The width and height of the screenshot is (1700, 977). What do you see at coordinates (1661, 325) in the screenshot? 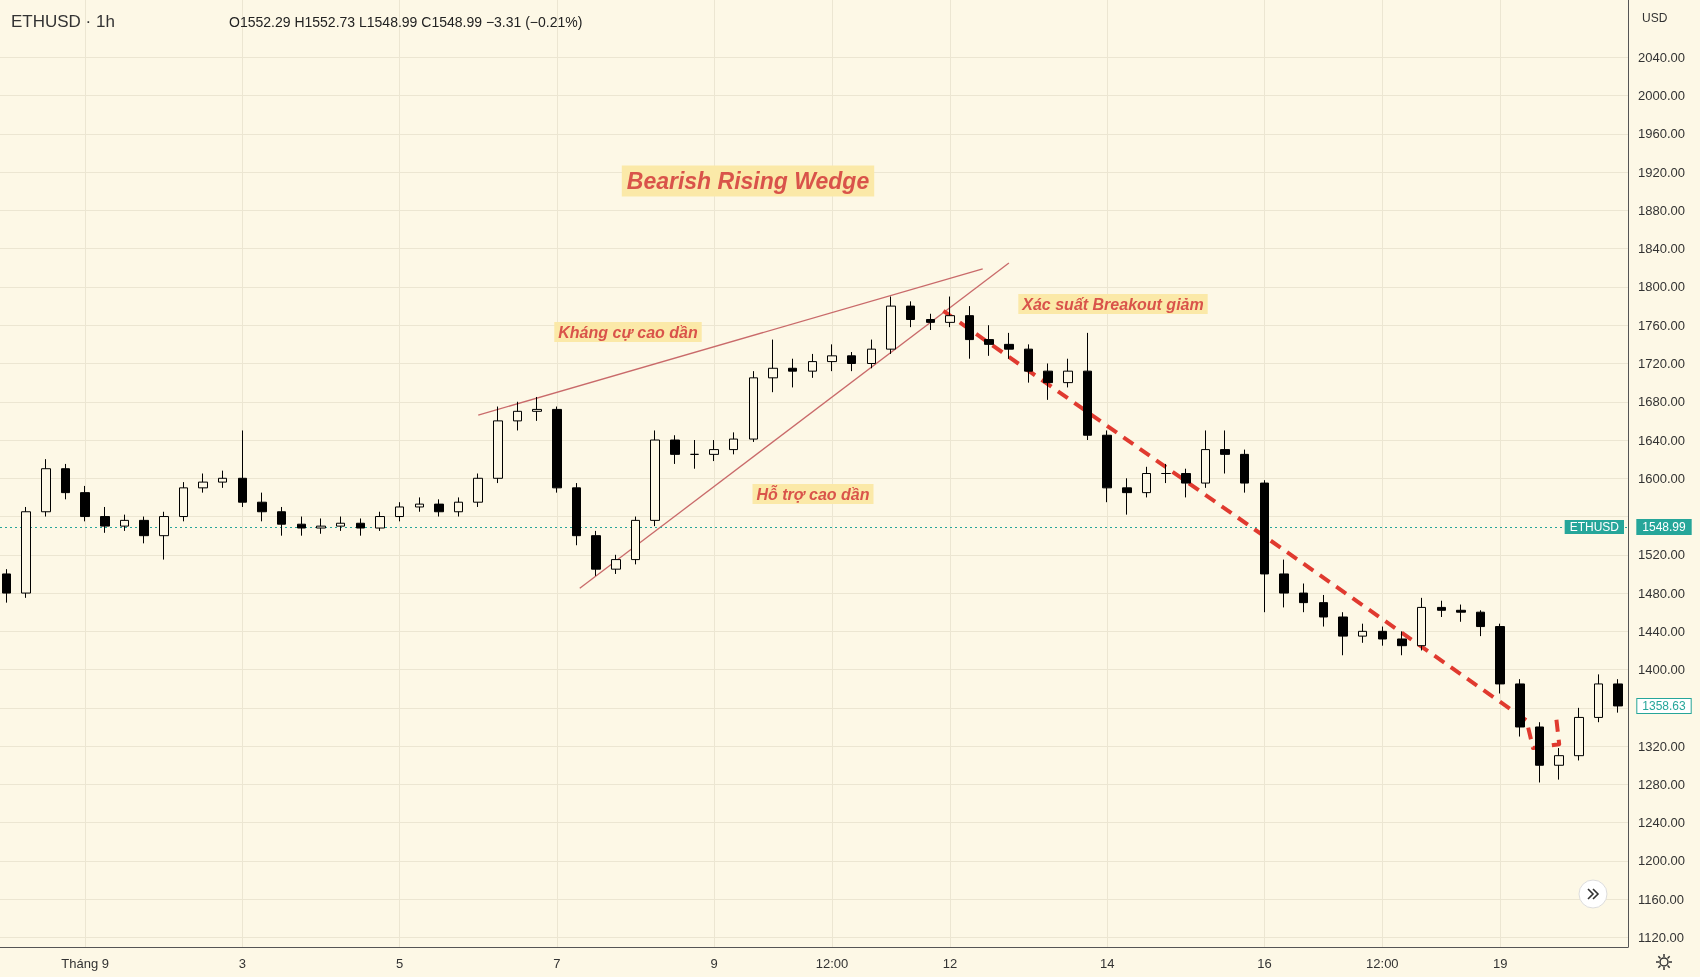
I see `y-tick-label: 1760.00` at bounding box center [1661, 325].